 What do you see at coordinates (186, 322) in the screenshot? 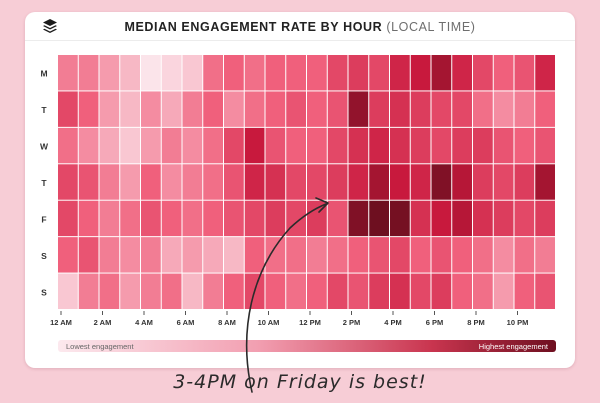
I see `x-tick-label: 6 AM` at bounding box center [186, 322].